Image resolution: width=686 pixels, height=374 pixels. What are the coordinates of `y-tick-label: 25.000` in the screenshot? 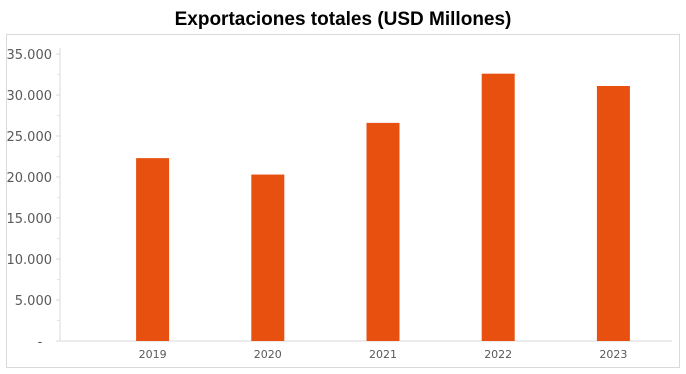 It's located at (30, 137).